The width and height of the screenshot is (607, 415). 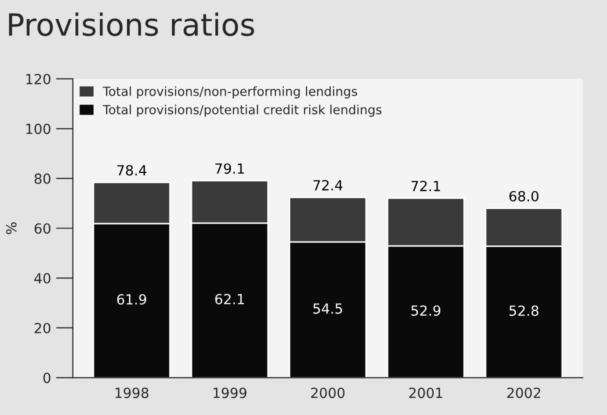 I want to click on y-tick-label: 0, so click(x=46, y=378).